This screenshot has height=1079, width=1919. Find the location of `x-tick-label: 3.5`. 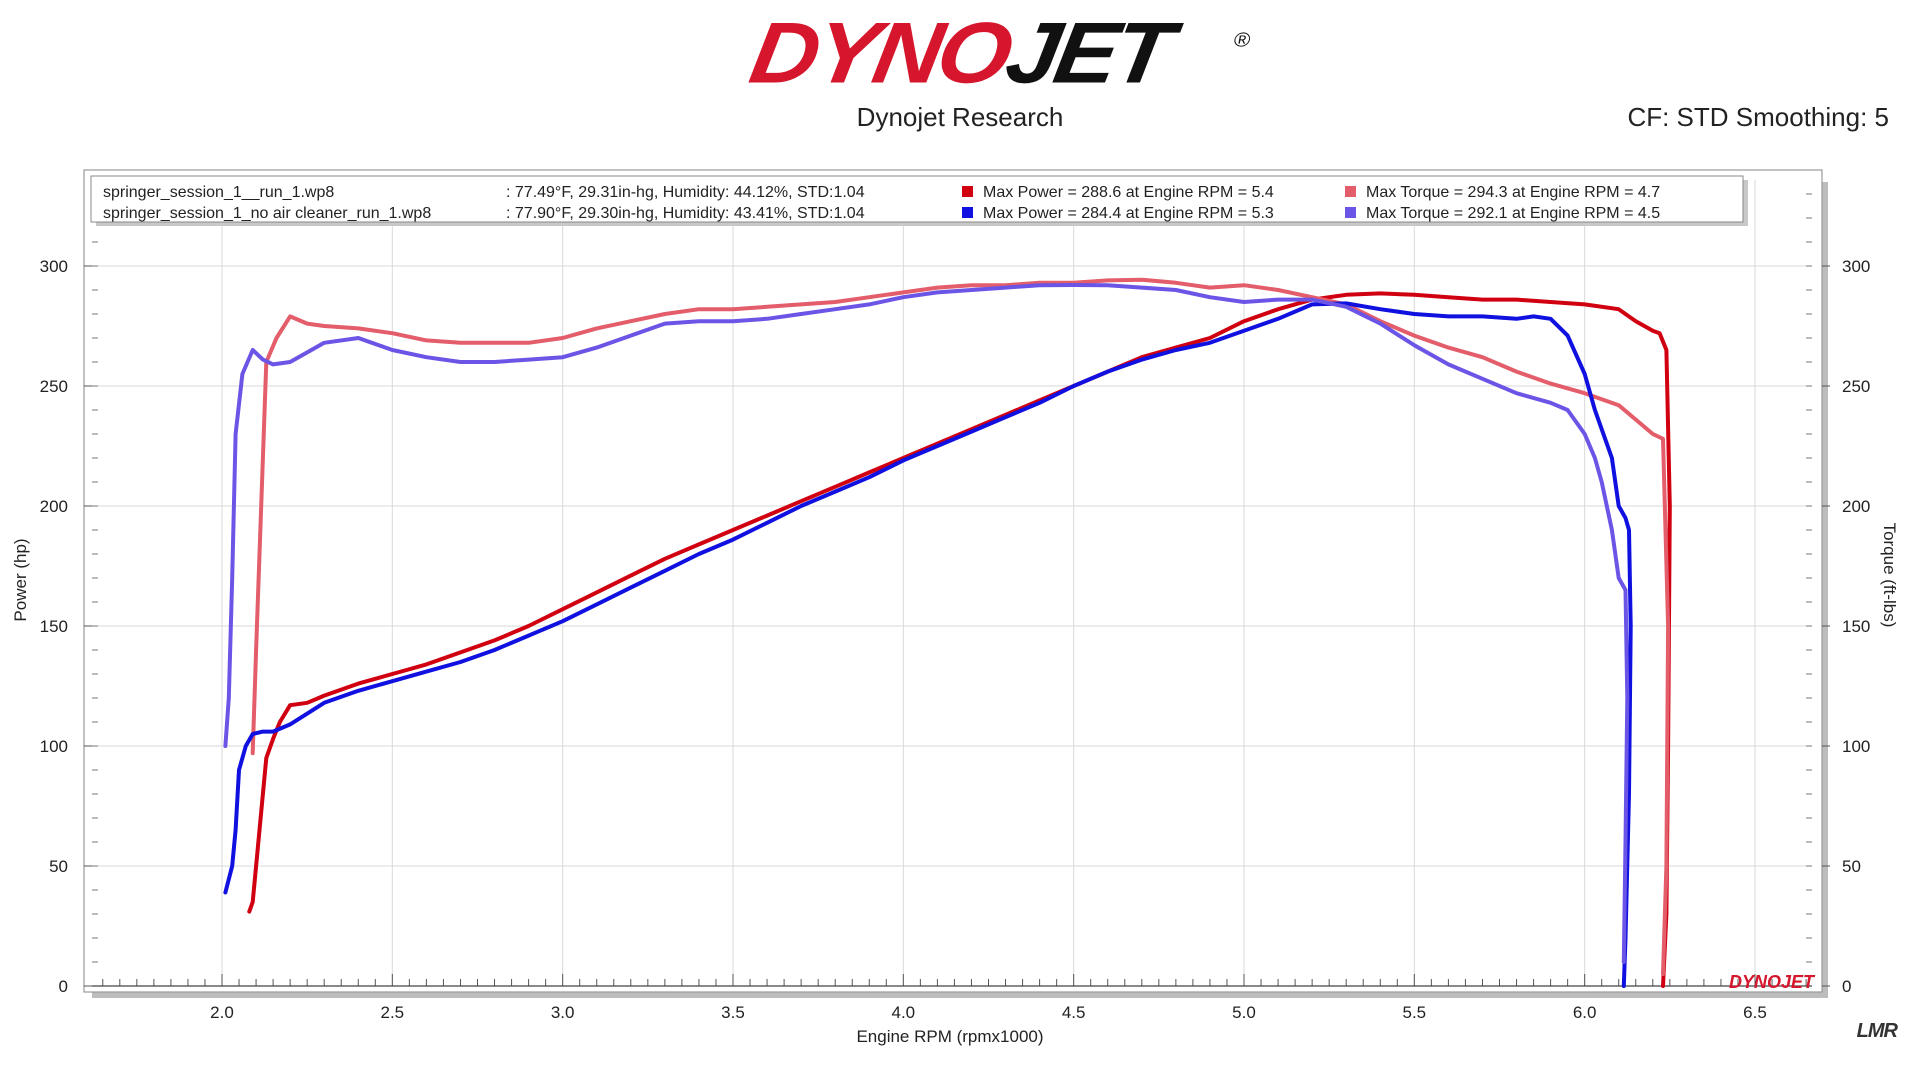

x-tick-label: 3.5 is located at coordinates (733, 1012).